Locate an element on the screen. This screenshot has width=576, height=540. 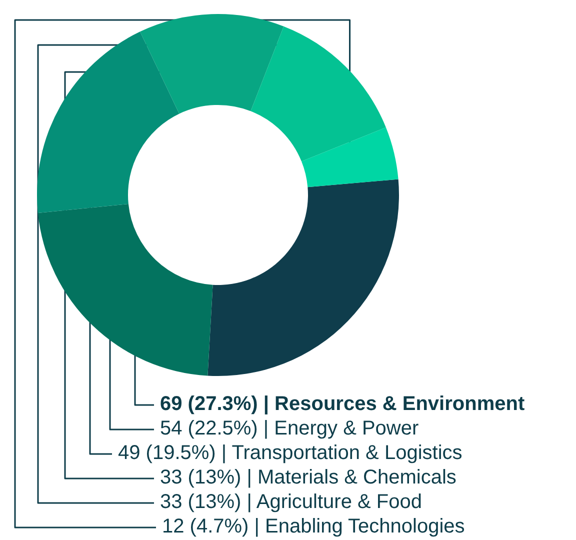
slice-label: 69 (27.3%) | Resources & Environment is located at coordinates (342, 404).